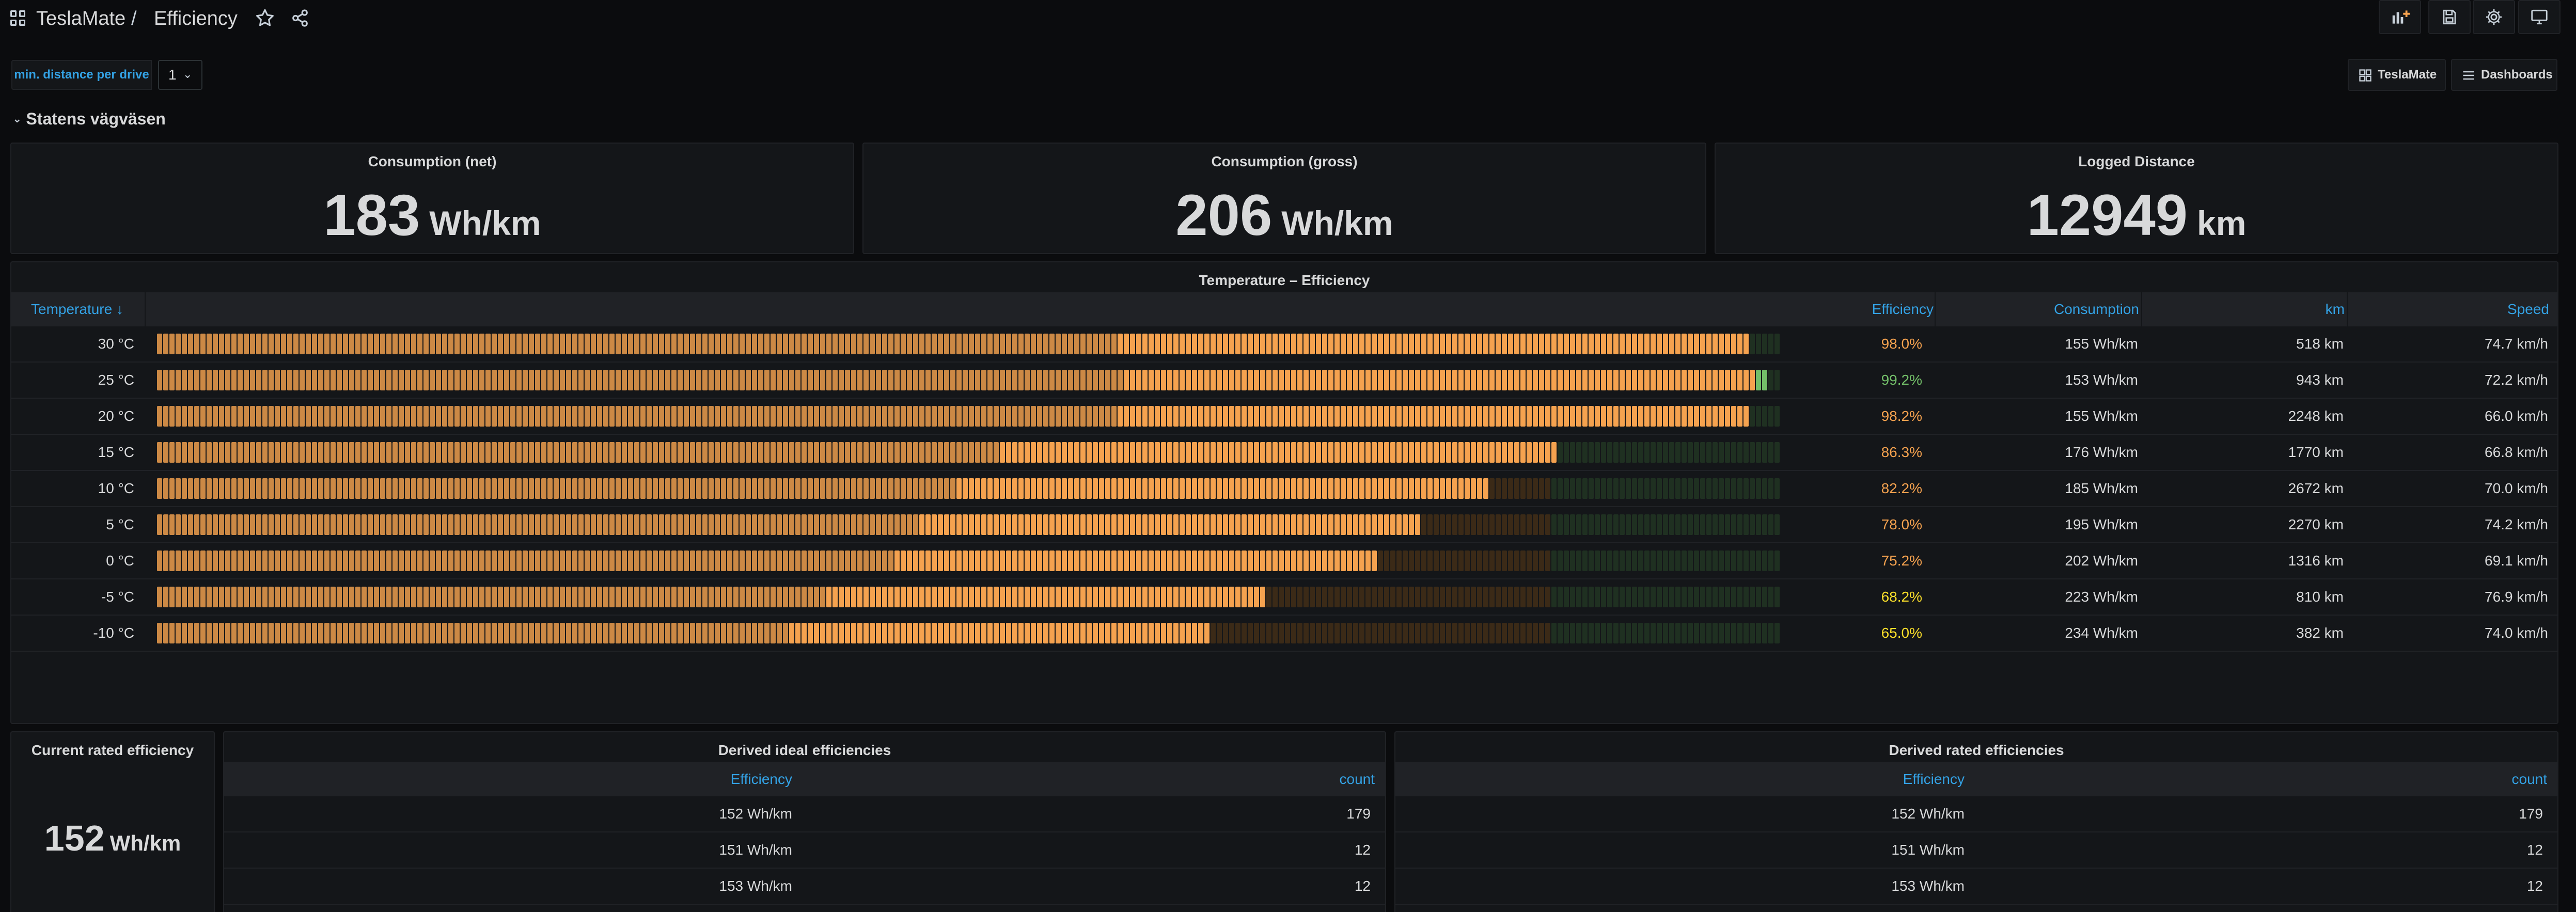 The image size is (2576, 912). I want to click on column-header-km: km, so click(2335, 309).